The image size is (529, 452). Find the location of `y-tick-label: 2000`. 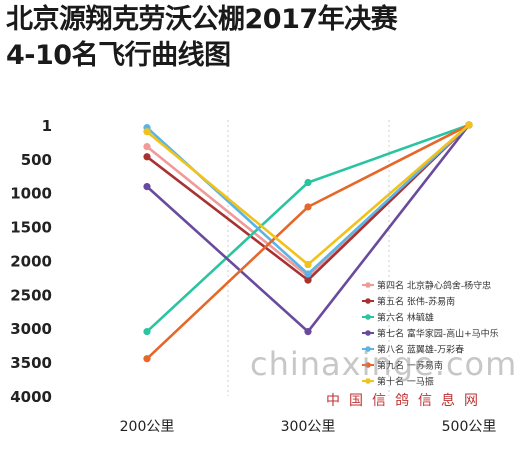

y-tick-label: 2000 is located at coordinates (31, 261).